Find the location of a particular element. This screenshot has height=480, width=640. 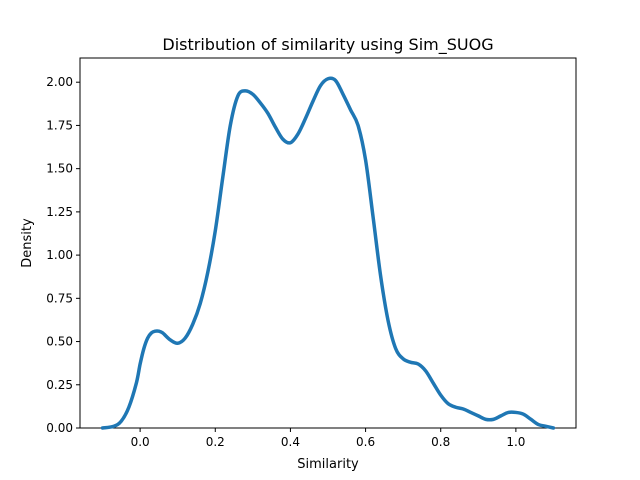

y-tick-label: 1.25 is located at coordinates (59, 212).